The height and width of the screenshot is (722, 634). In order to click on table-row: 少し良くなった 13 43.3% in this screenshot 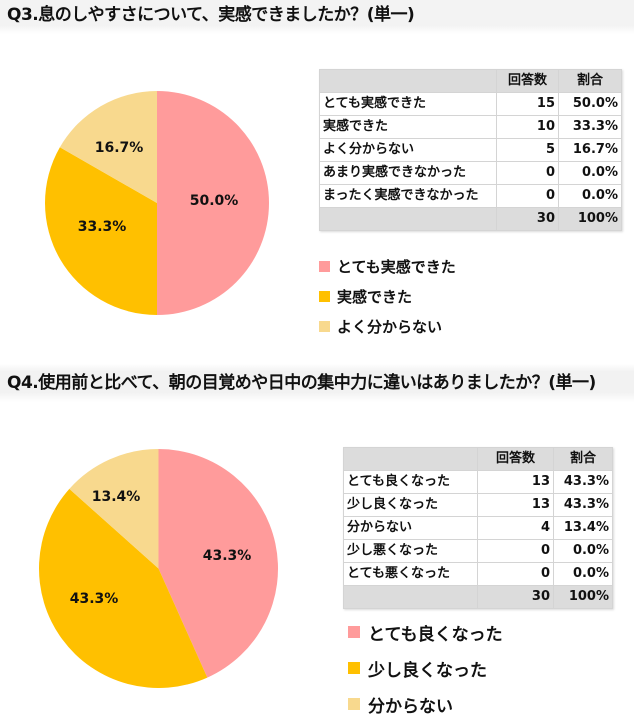, I will do `click(478, 505)`.